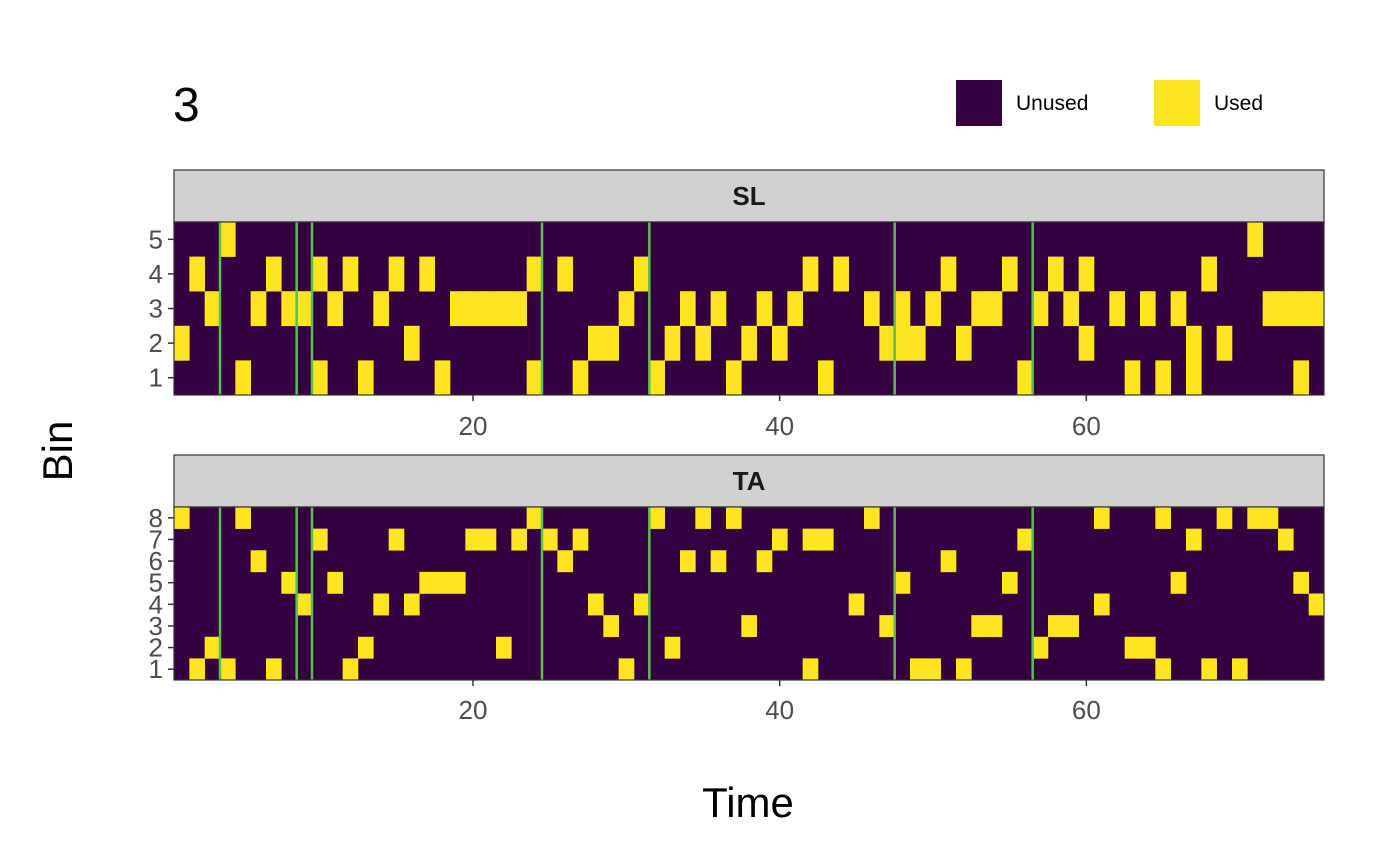 This screenshot has height=866, width=1400. Describe the element at coordinates (1052, 103) in the screenshot. I see `legend-label-unused: Unused` at that location.